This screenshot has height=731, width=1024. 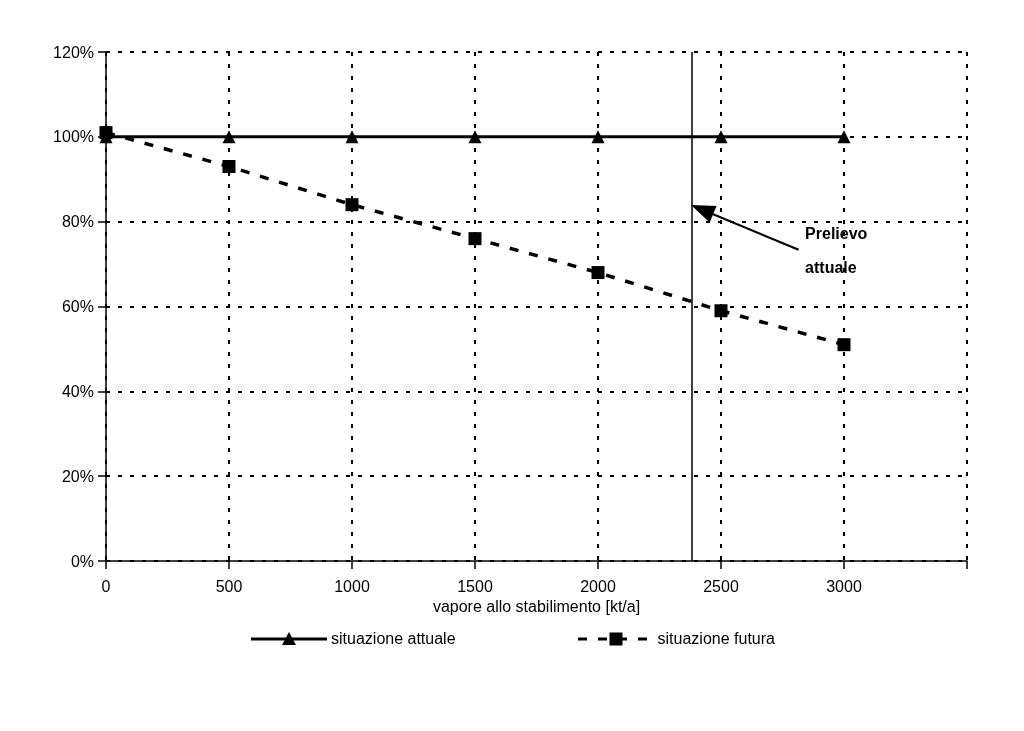 What do you see at coordinates (77, 306) in the screenshot?
I see `y-tick-label: 60%` at bounding box center [77, 306].